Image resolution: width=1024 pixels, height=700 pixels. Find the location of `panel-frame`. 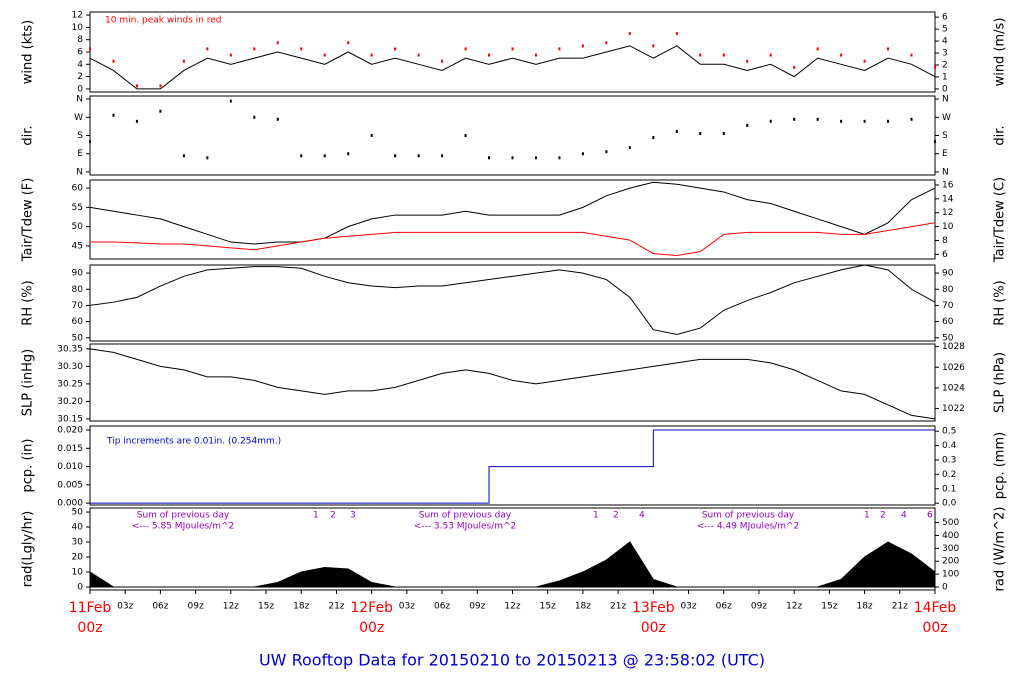

panel-frame is located at coordinates (512, 465).